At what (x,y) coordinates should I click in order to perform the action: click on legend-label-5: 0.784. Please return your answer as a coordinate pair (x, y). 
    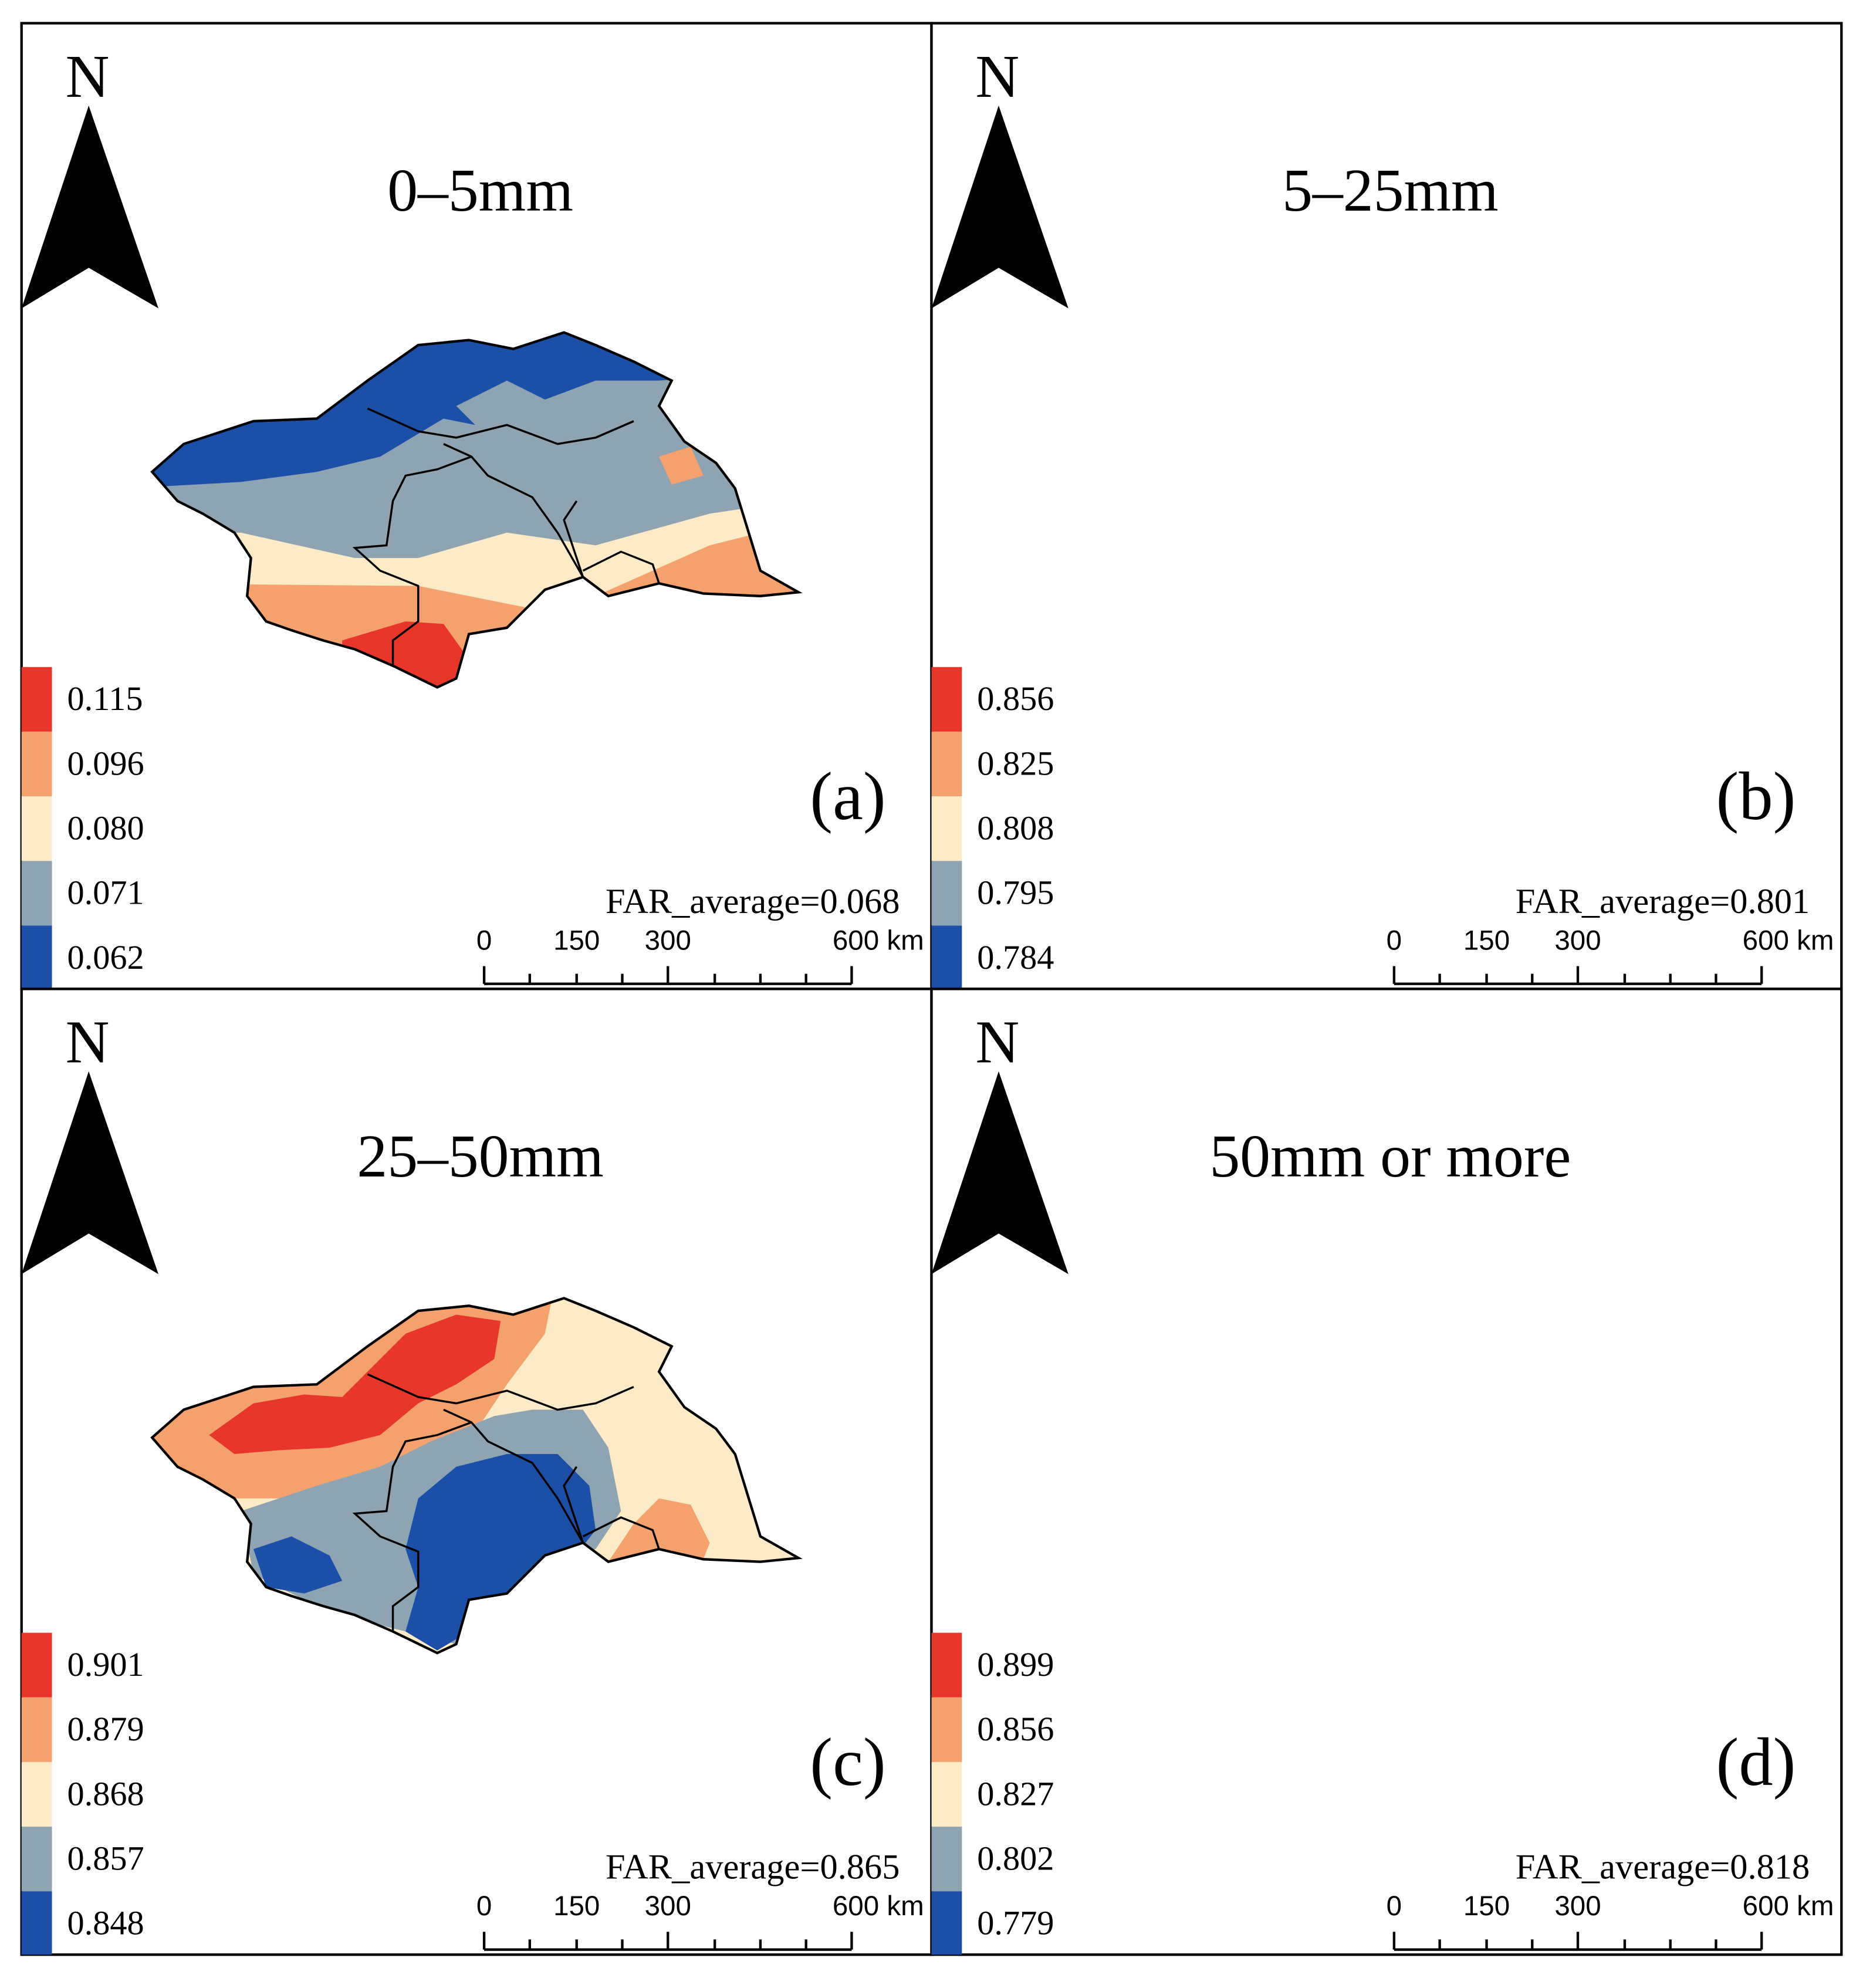
    Looking at the image, I should click on (1015, 957).